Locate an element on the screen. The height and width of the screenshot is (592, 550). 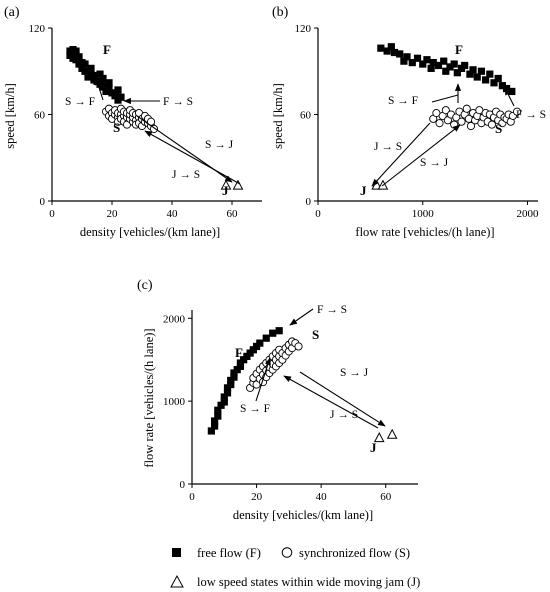
panel-c-ticks: 0 20 40 60 0 1000 2000 is located at coordinates (277, 408).